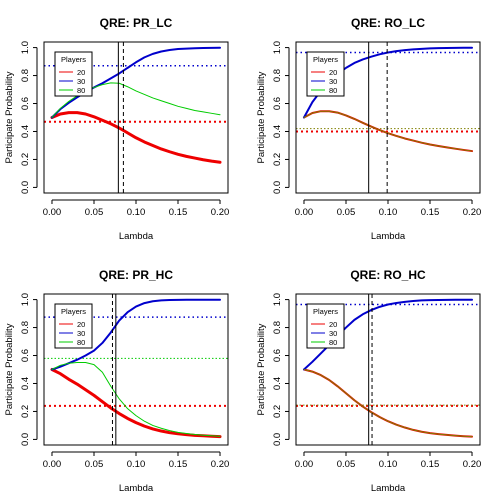 This screenshot has width=504, height=504. Describe the element at coordinates (388, 23) in the screenshot. I see `chart-title: QRE: RO_LC` at that location.